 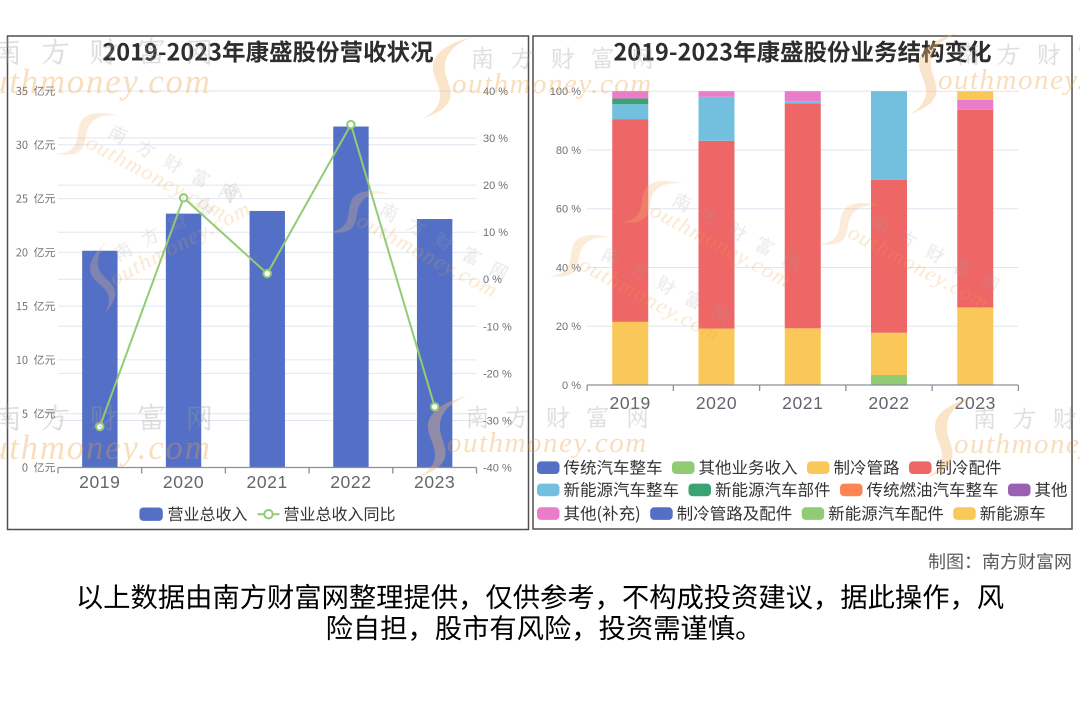 What do you see at coordinates (495, 139) in the screenshot?
I see `svg-text: 30 %` at bounding box center [495, 139].